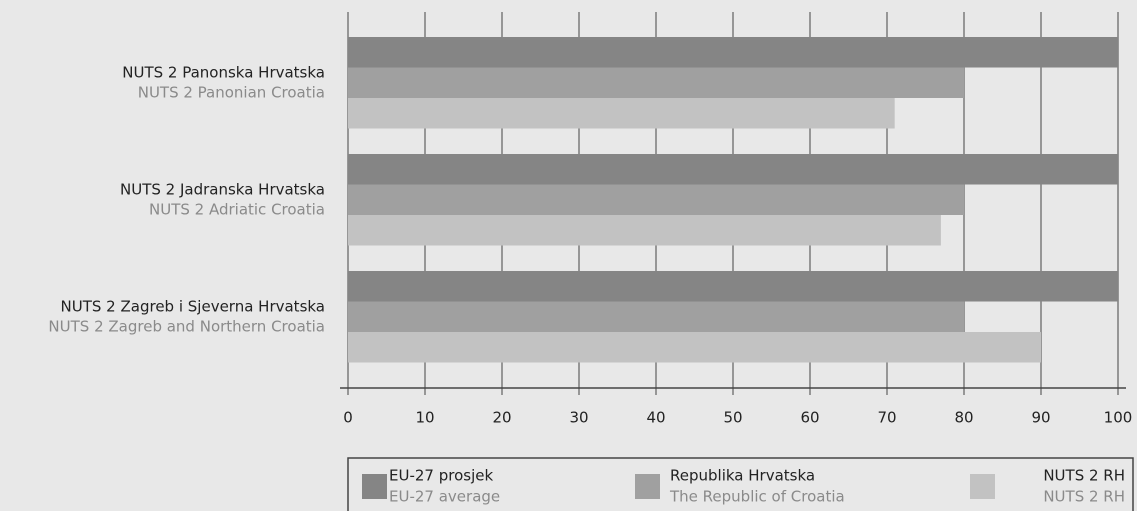 This screenshot has height=511, width=1137. I want to click on legend-box, so click(740, 484).